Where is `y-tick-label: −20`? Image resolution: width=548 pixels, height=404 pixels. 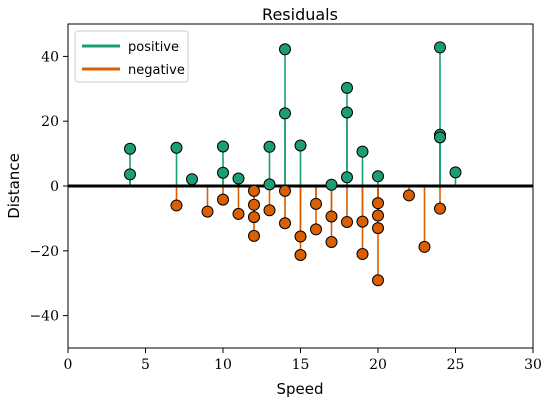
y-tick-label: −20 is located at coordinates (44, 252).